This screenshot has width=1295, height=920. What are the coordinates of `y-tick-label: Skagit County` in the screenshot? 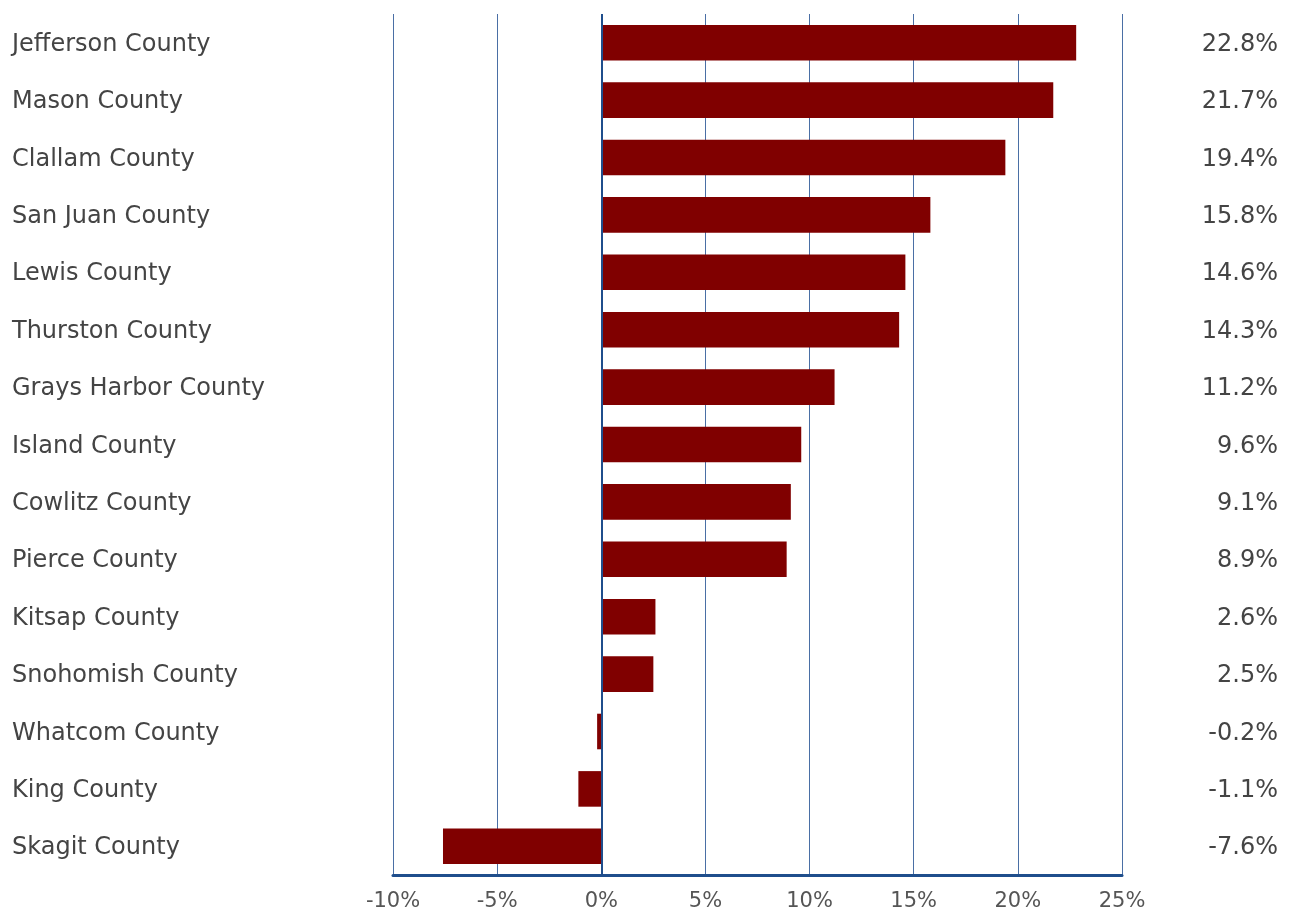 It's located at (96, 846).